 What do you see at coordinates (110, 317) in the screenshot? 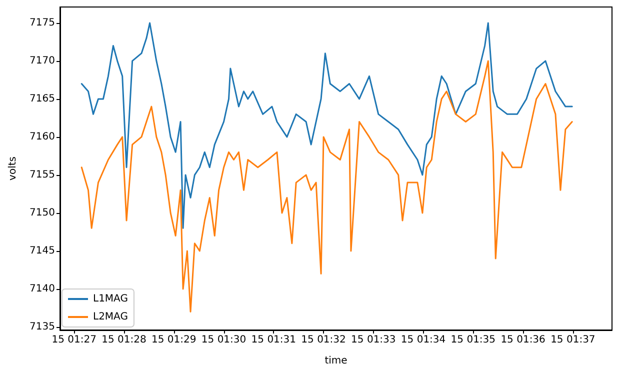
I see `legend-label: L2MAG` at bounding box center [110, 317].